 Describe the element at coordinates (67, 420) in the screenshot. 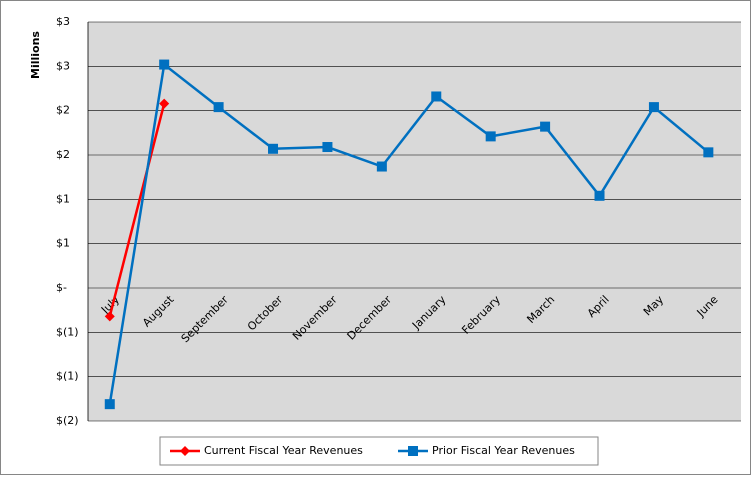

I see `y-tick-label: $(2)` at that location.